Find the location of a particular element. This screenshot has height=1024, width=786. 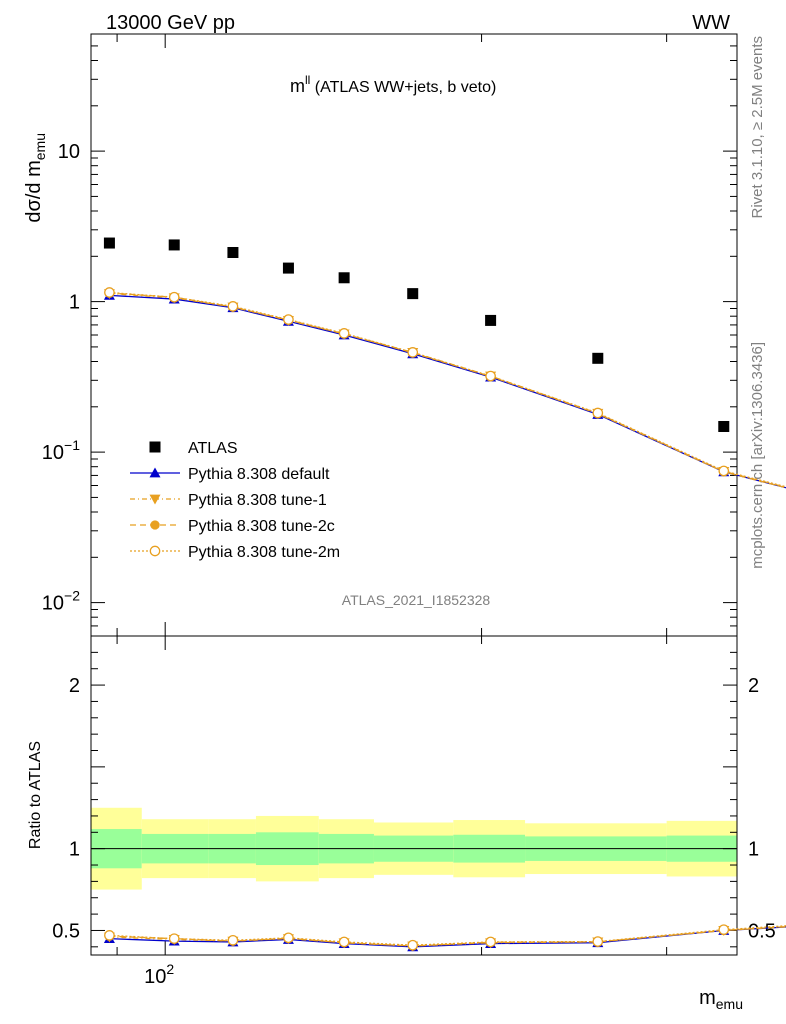

main-y-axis-label: dσ/d memu is located at coordinates (35, 178).